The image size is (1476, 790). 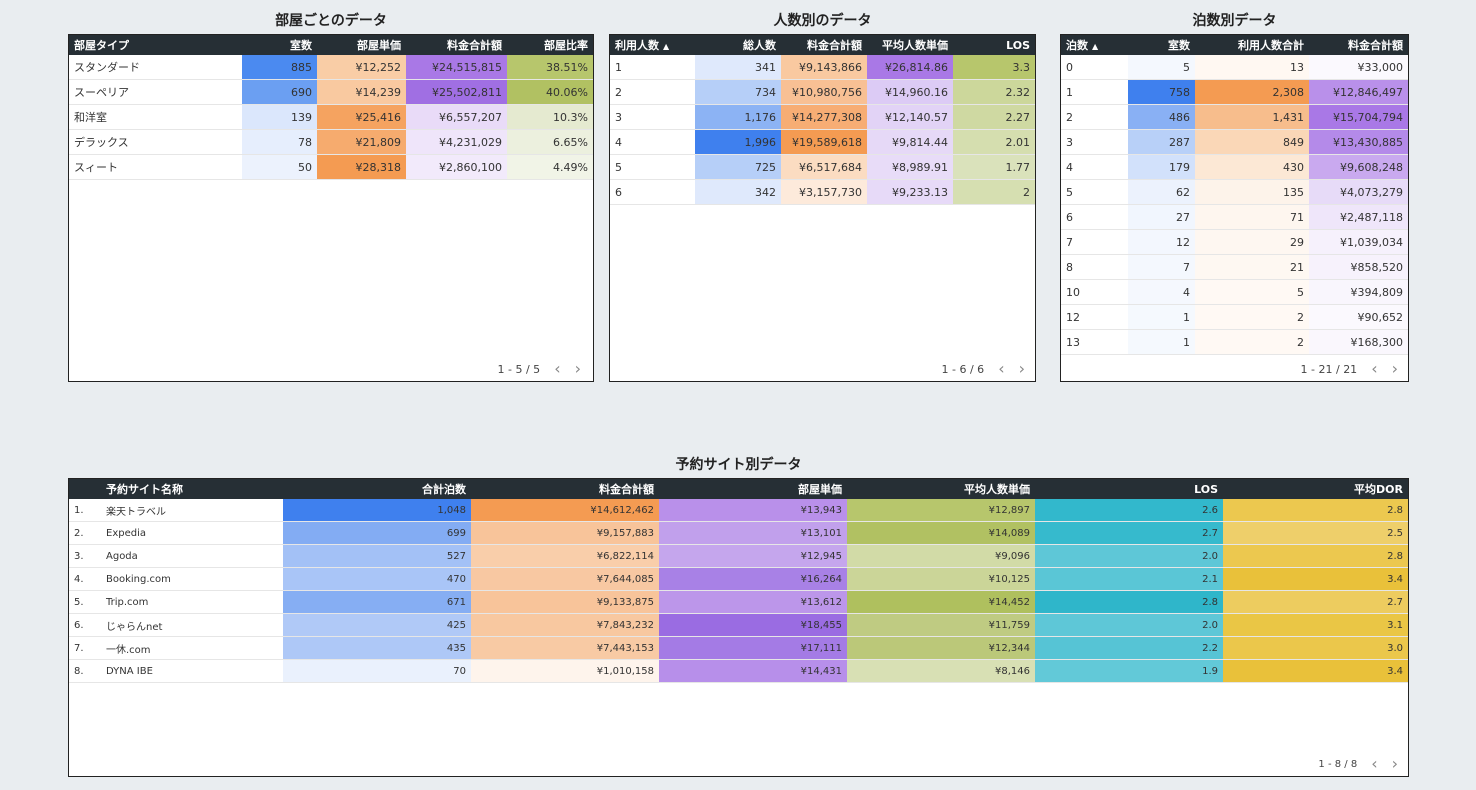 I want to click on table-cell: 135, so click(x=1252, y=192).